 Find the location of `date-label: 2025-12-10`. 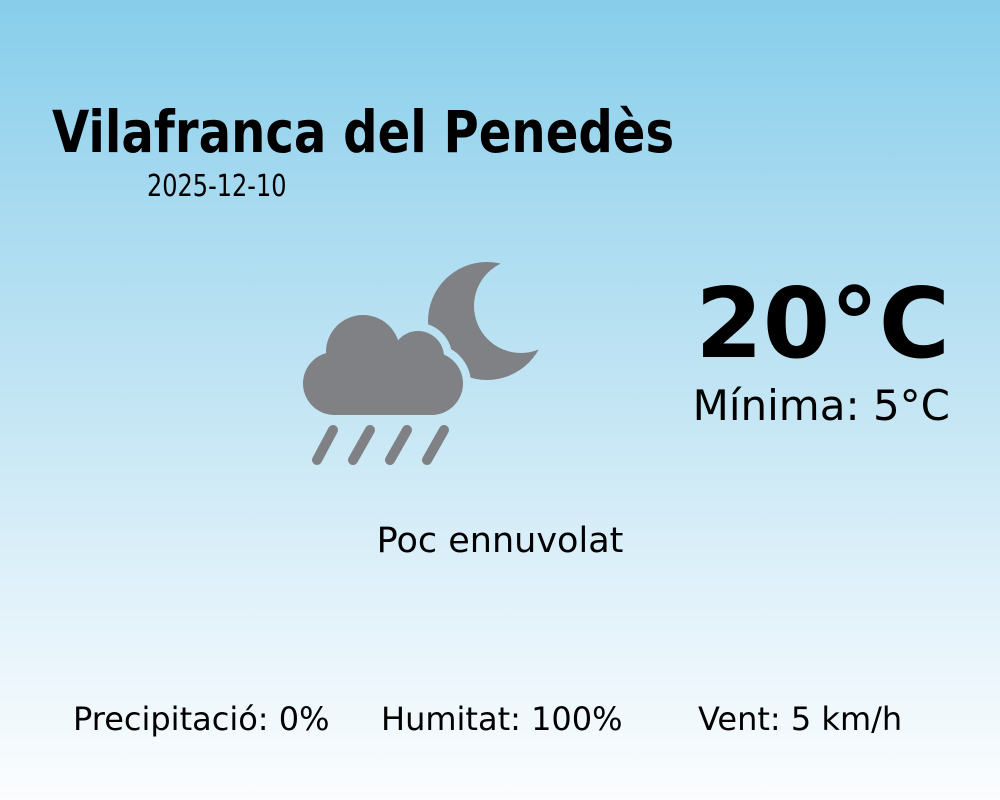

date-label: 2025-12-10 is located at coordinates (217, 186).